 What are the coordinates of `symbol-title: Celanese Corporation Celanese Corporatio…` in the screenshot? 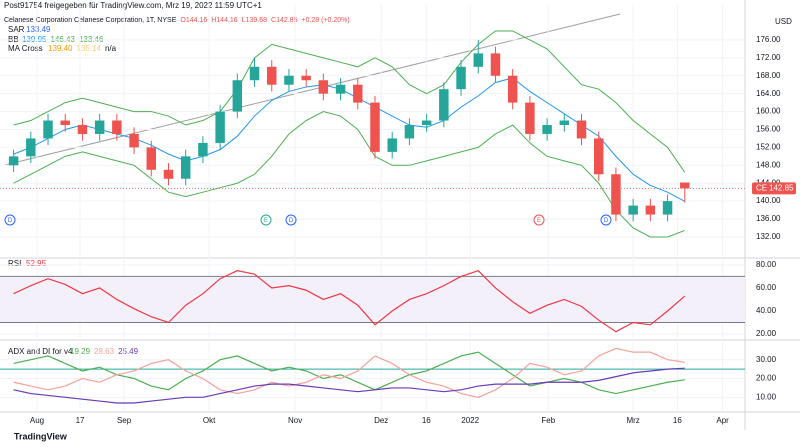 It's located at (90, 20).